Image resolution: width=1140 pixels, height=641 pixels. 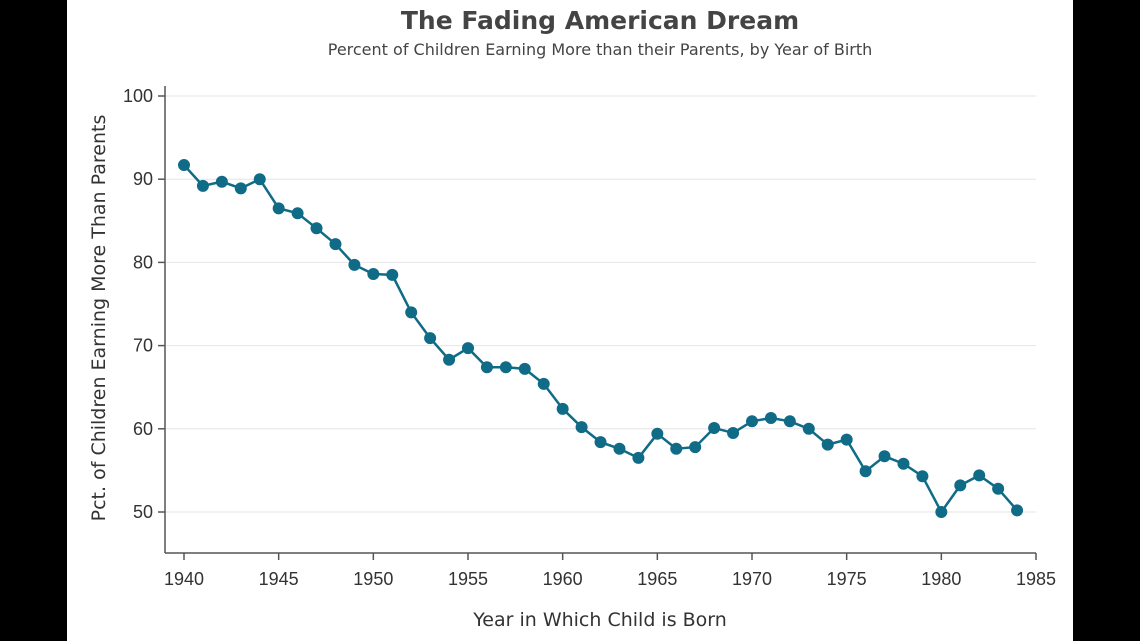 I want to click on data-point-1977, so click(x=884, y=456).